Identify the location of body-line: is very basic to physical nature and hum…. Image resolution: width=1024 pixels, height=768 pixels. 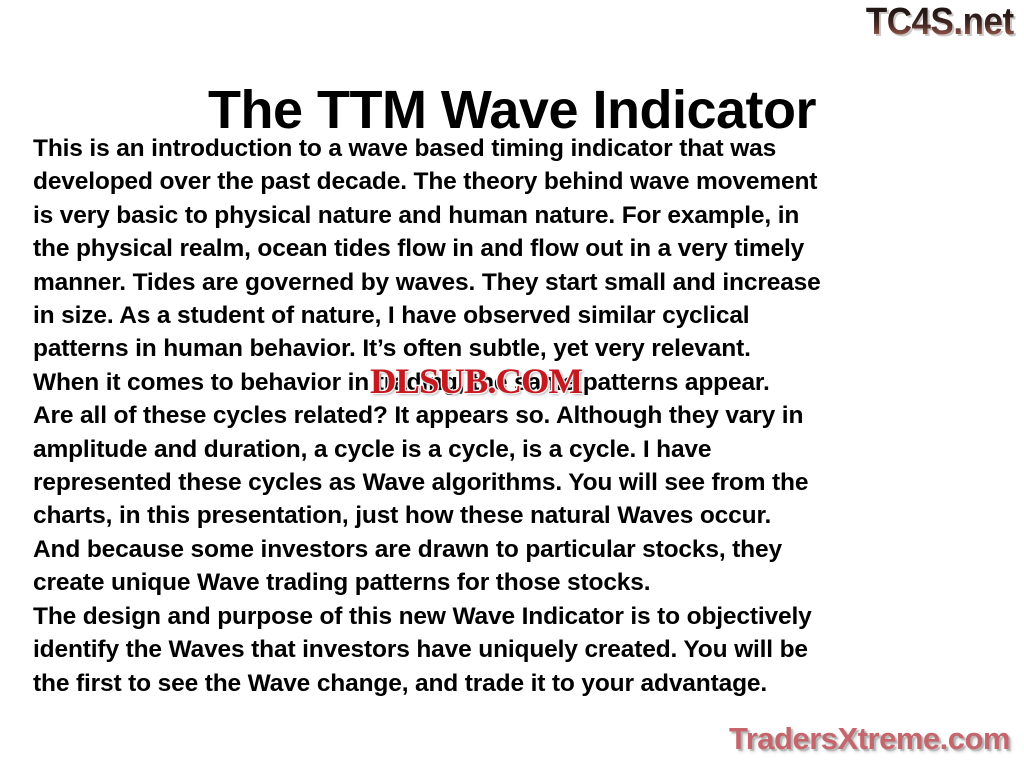
(416, 215).